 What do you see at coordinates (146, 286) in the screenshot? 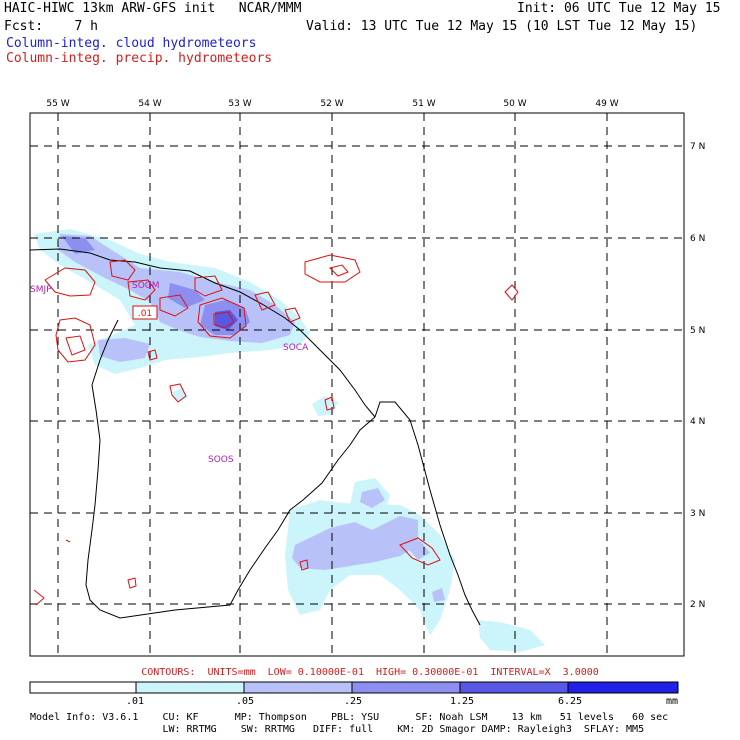
I see `station-sogm: SOGM` at bounding box center [146, 286].